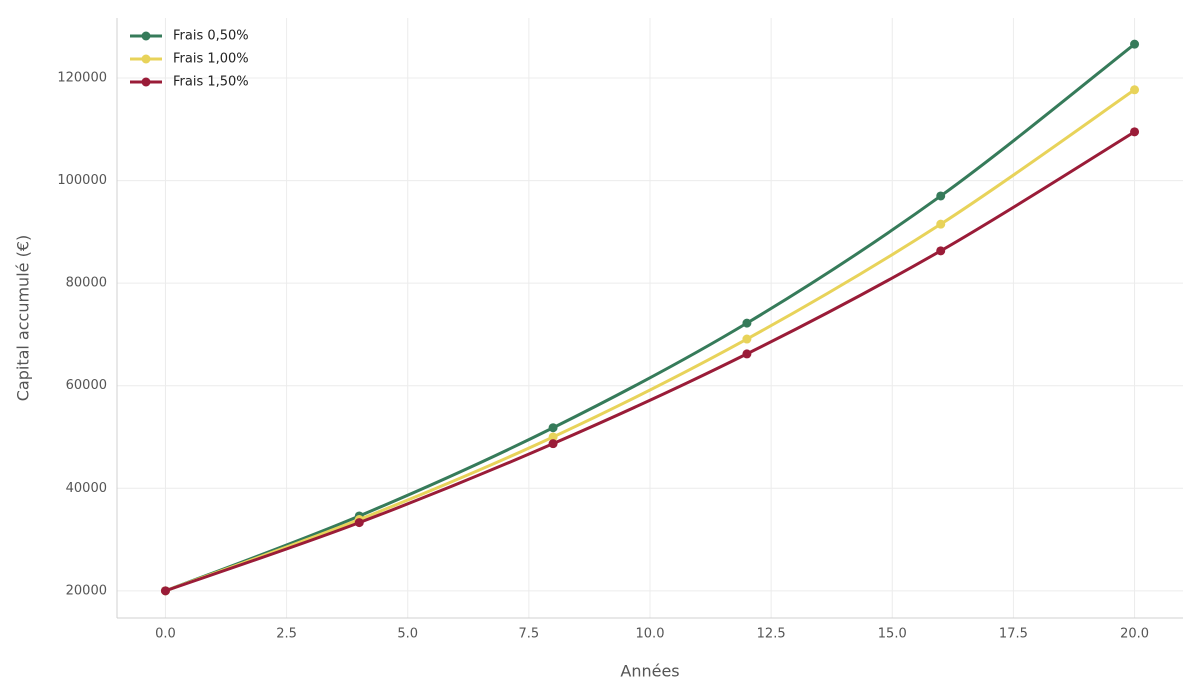 The image size is (1200, 700). What do you see at coordinates (286, 634) in the screenshot?
I see `x-tick-label: 2.5` at bounding box center [286, 634].